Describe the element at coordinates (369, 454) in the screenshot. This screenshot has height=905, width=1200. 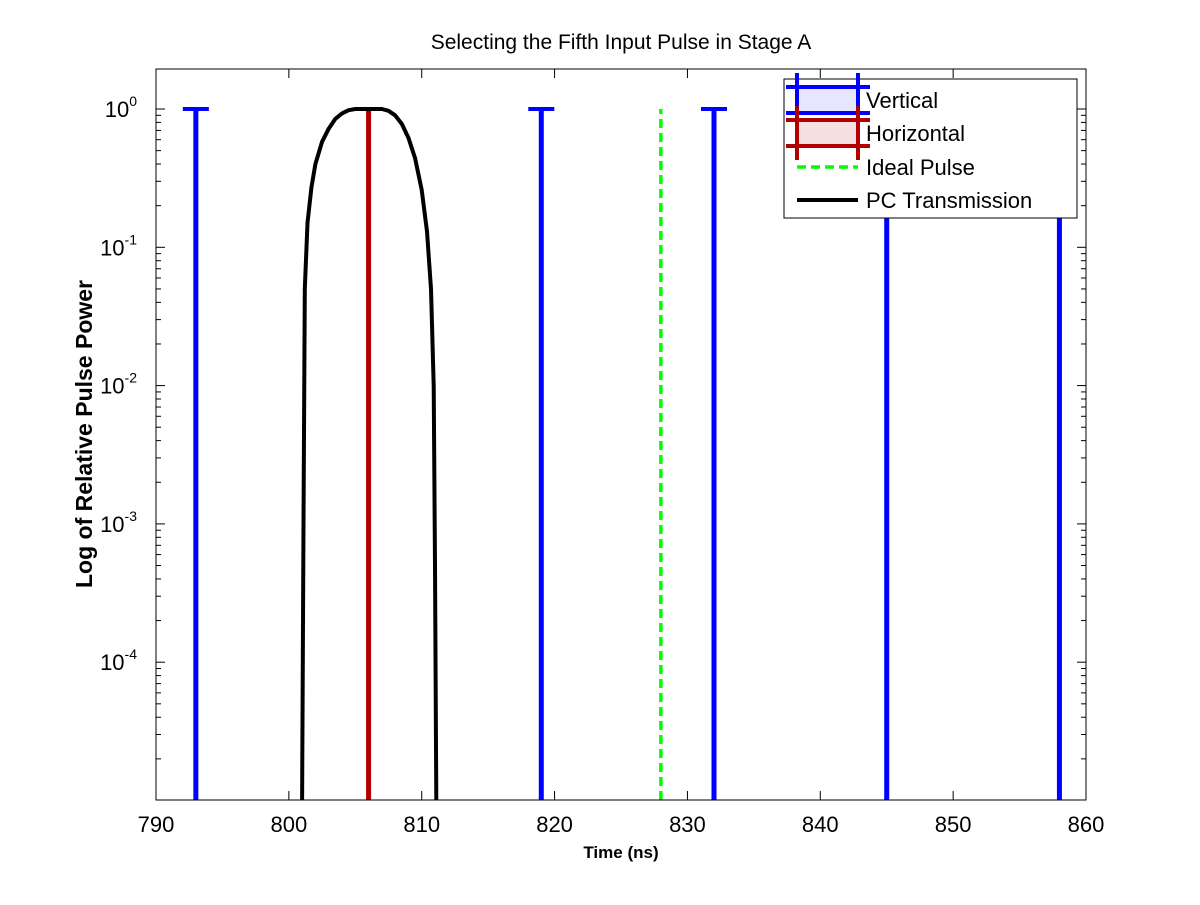
I see `pc-transmission-curve` at that location.